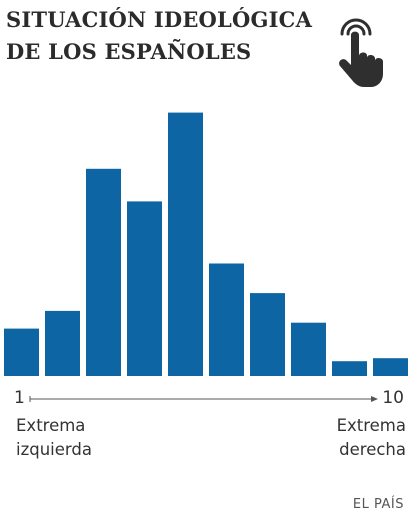  I want to click on chart-title: SITUACIÓN IDEOLÓGICA DE LOS ESPAÑOLES, so click(159, 36).